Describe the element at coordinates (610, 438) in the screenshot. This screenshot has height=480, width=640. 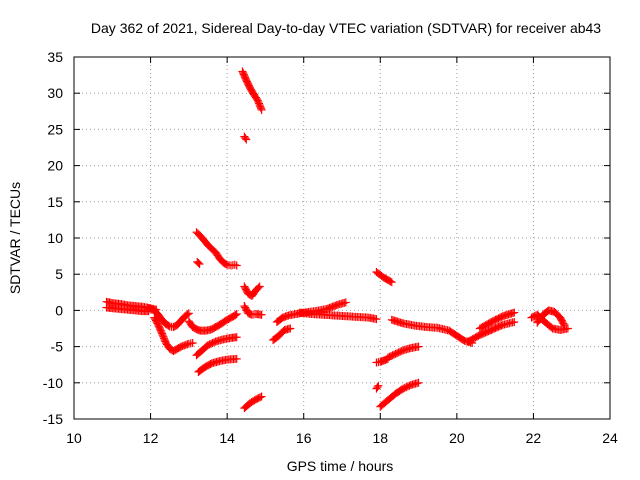
I see `x-tick-label: 24` at that location.